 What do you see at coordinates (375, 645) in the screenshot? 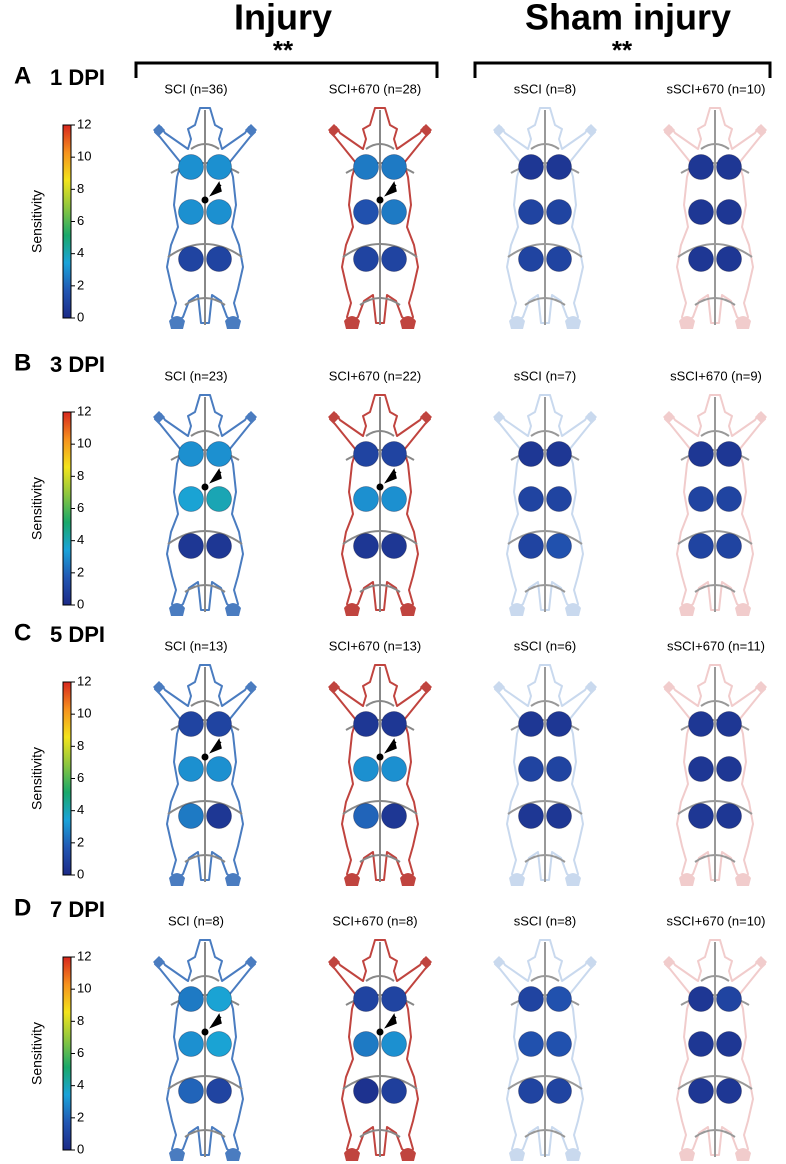
I see `group-label: SCI+670 (n=13)` at bounding box center [375, 645].